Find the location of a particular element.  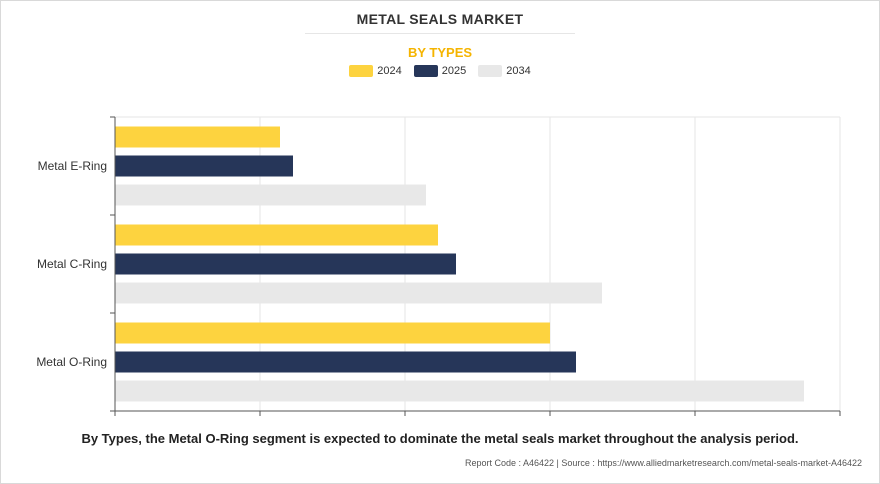

legend-label-2034: 2034 is located at coordinates (518, 71).